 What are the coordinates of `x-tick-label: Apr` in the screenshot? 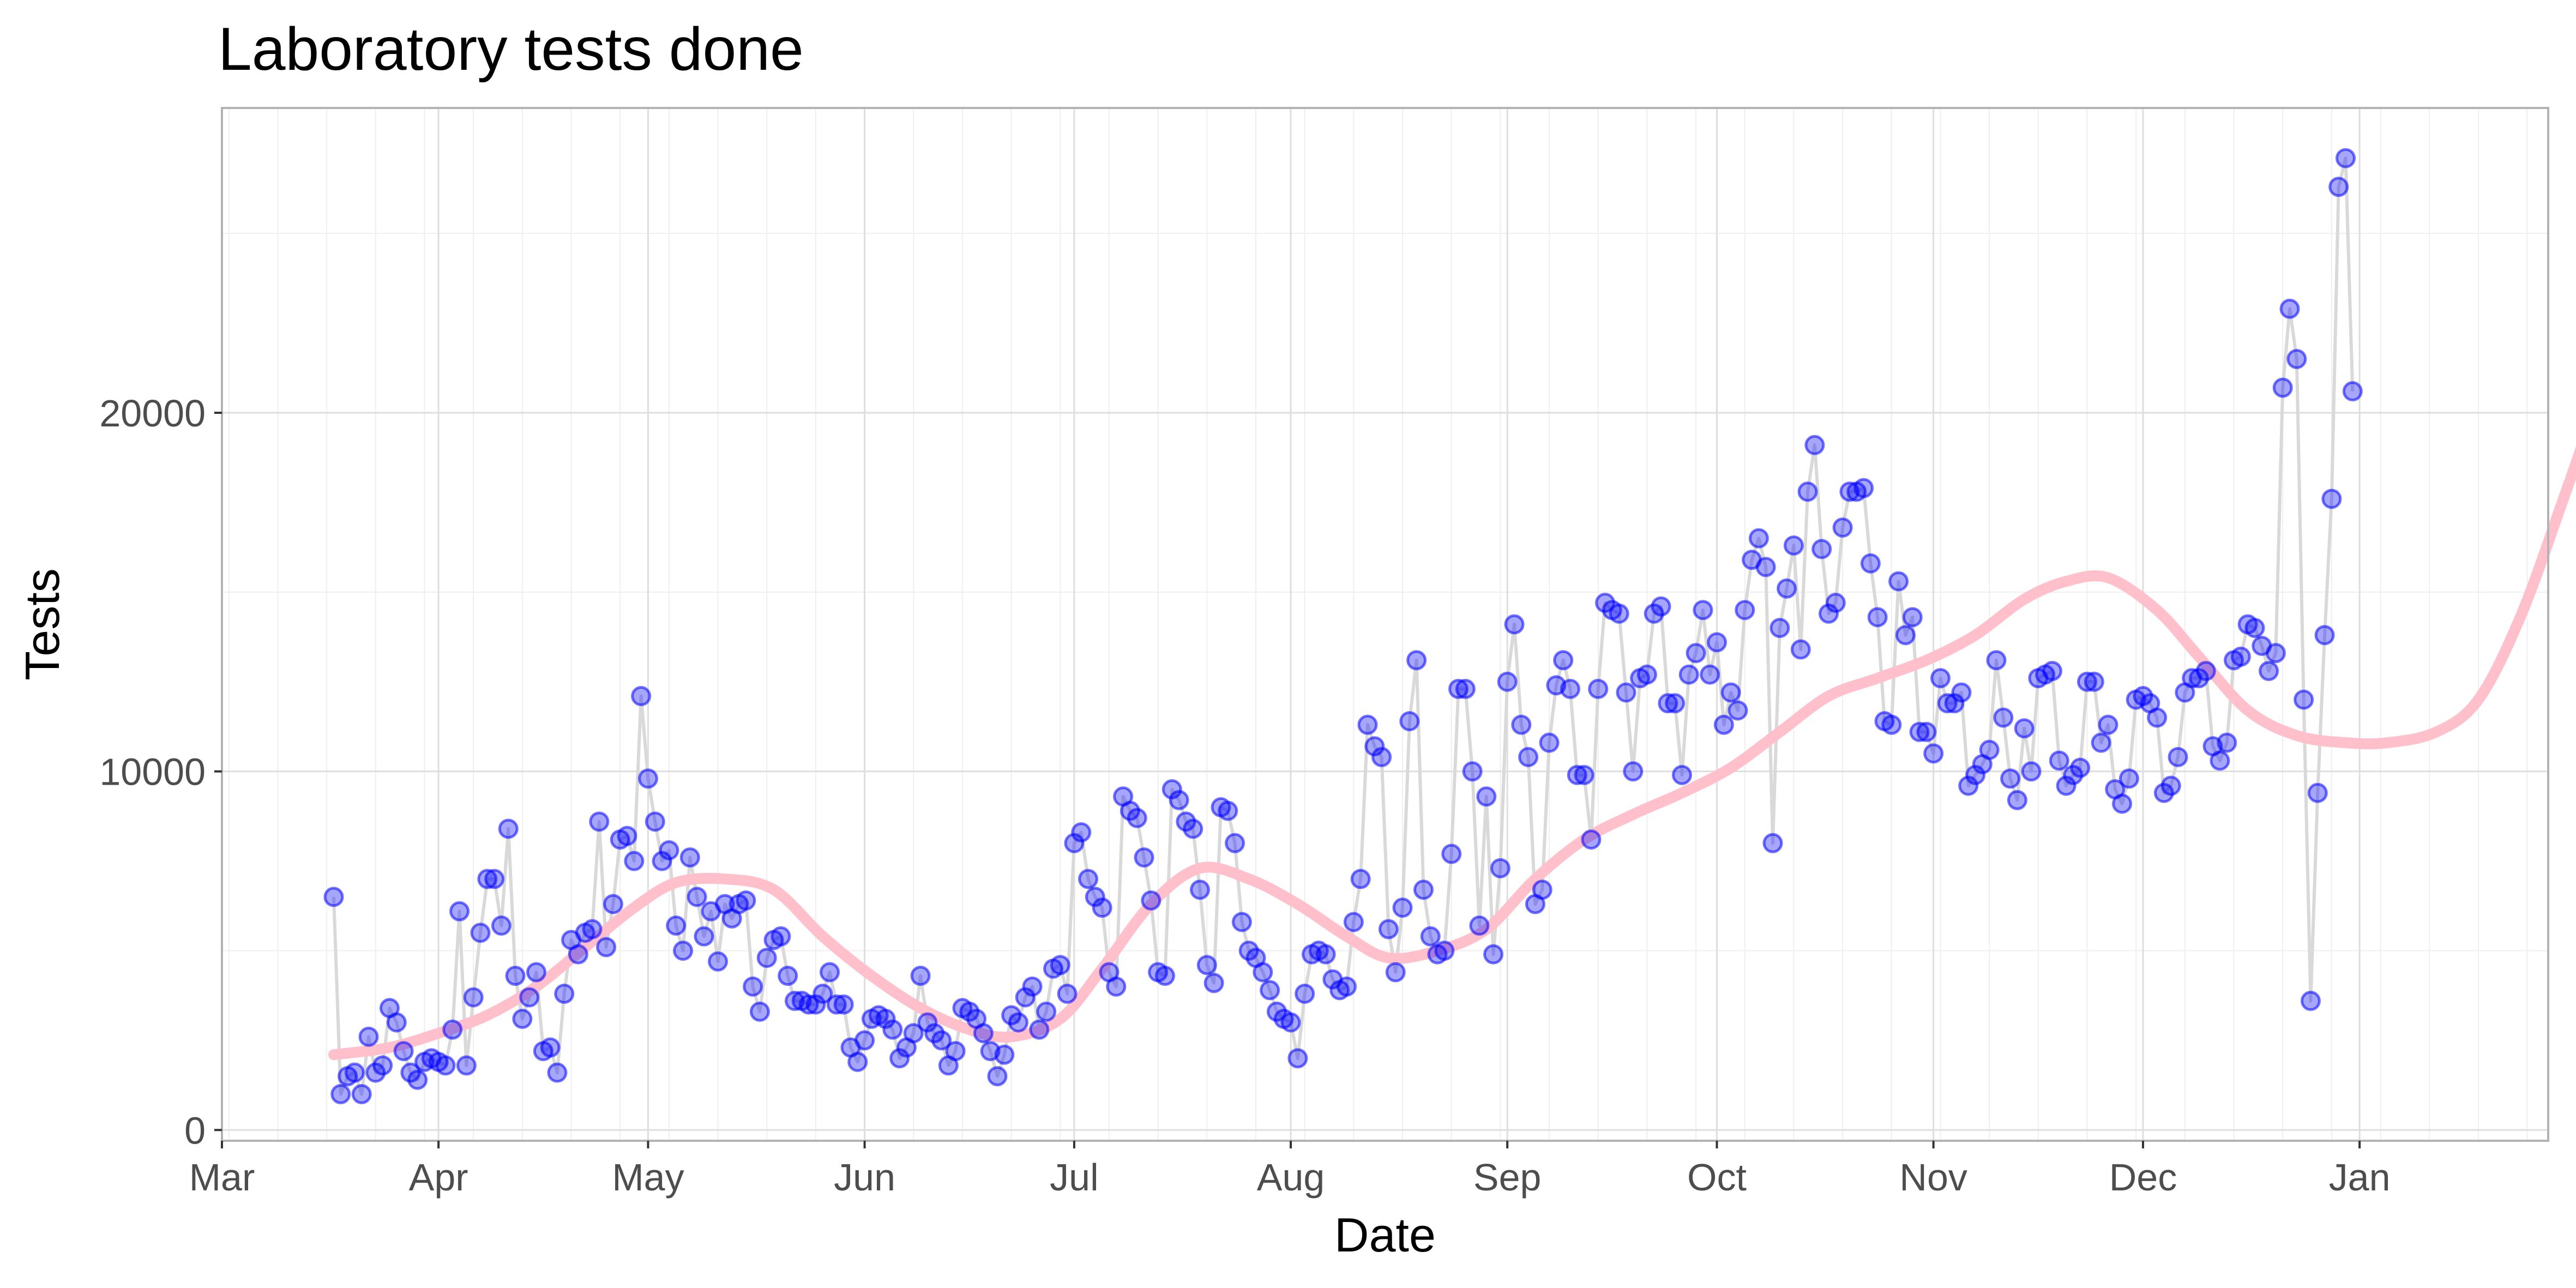 It's located at (438, 1177).